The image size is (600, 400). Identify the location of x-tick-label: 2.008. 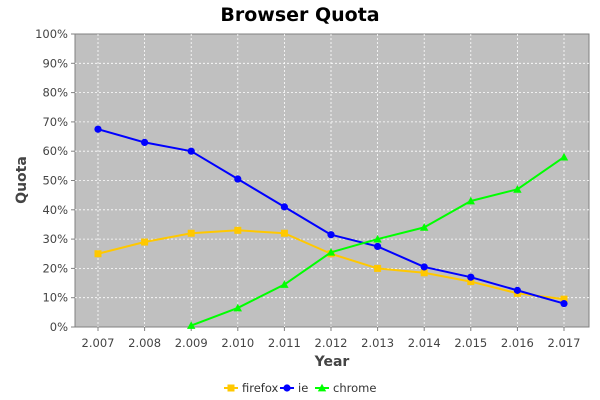
(144, 343).